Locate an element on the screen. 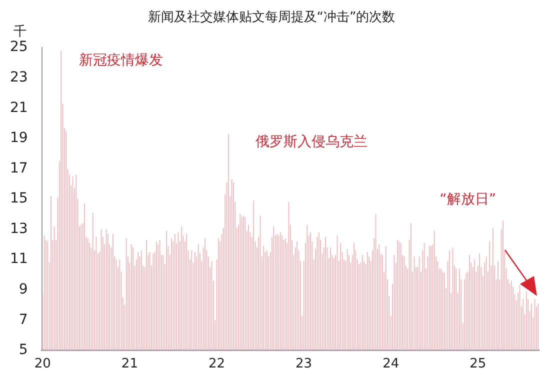  y-tick-label: 21 is located at coordinates (19, 108).